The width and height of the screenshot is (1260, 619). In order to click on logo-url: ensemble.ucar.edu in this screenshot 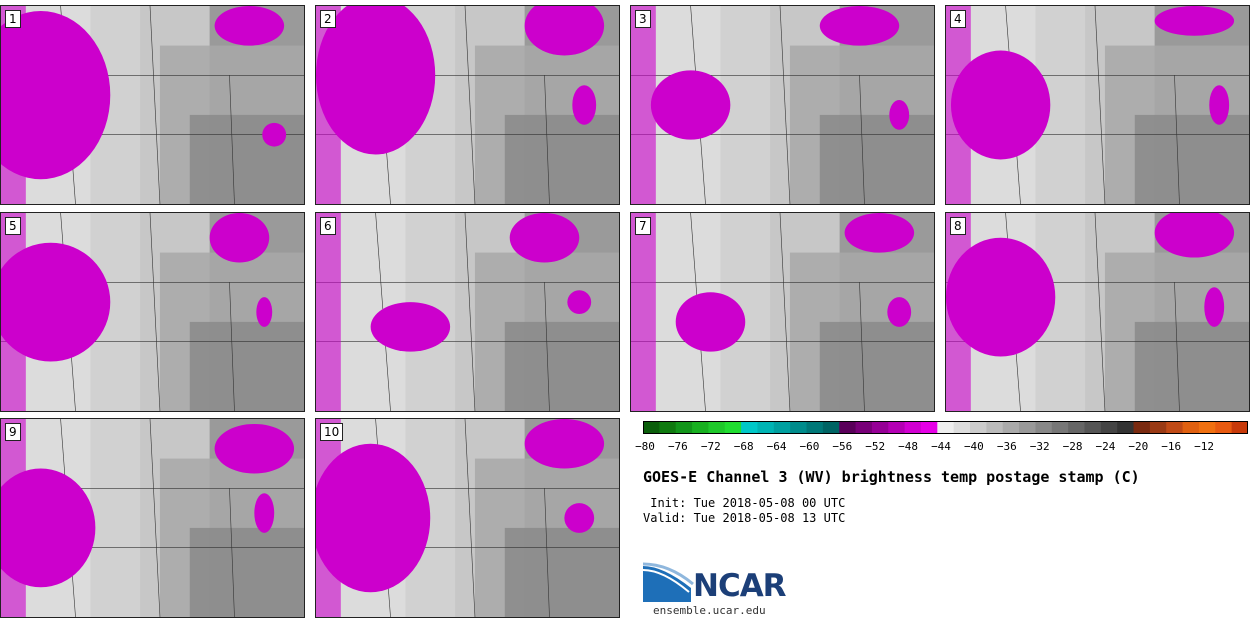, I will do `click(709, 610)`.